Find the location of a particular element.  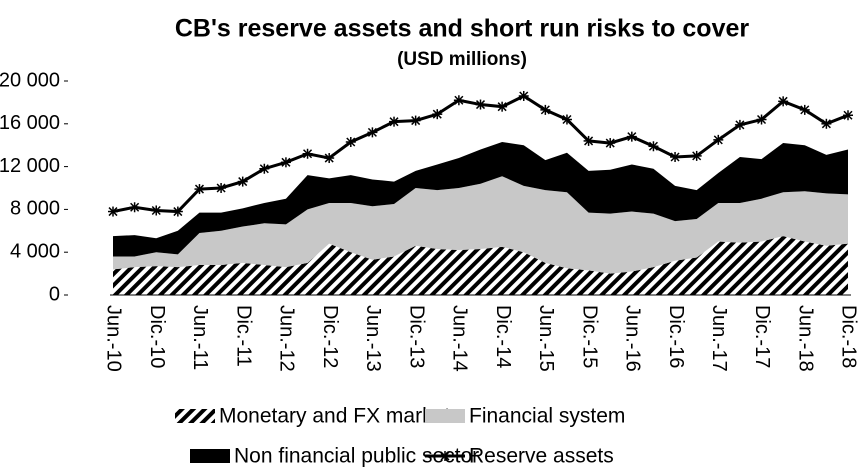

x-tick-label: Jun.-12 is located at coordinates (287, 338).